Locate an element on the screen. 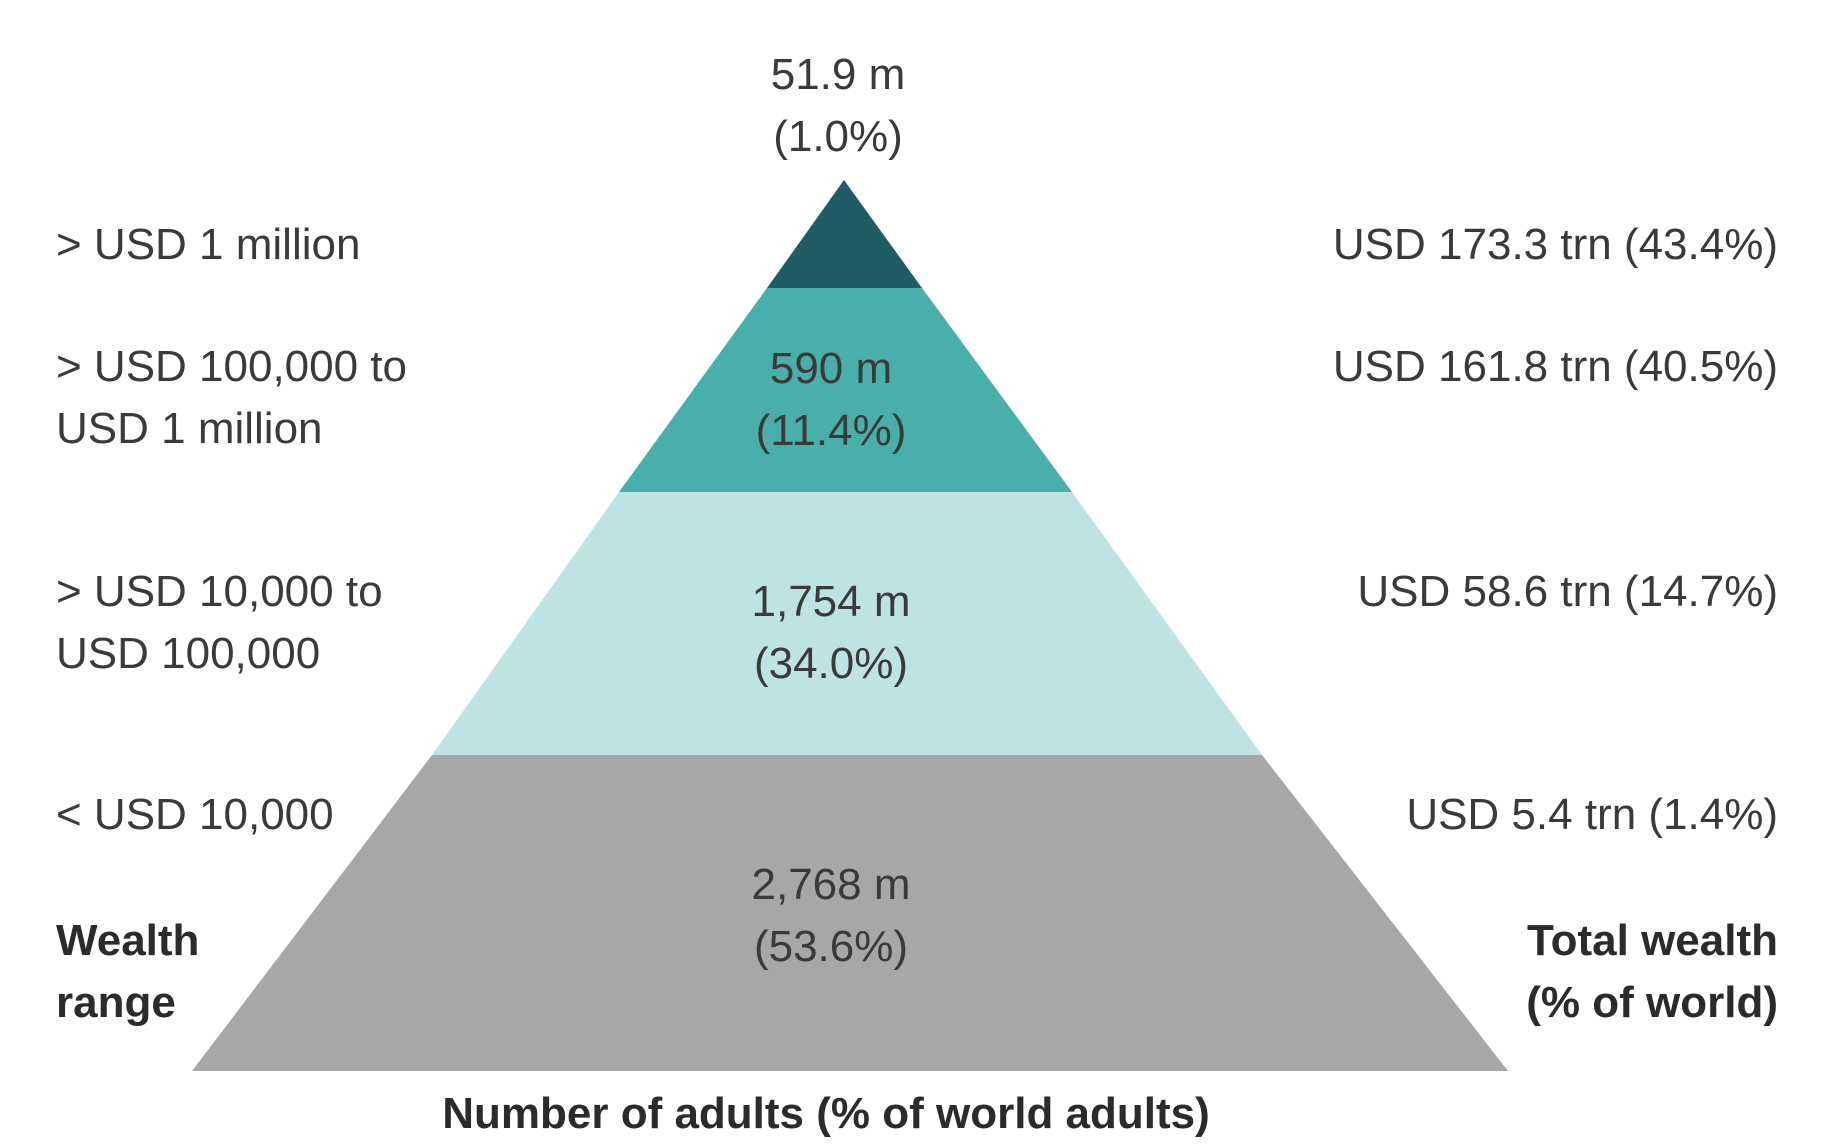 The height and width of the screenshot is (1145, 1830). tier-middle-adults-label: 1,754 m (34.0%) is located at coordinates (831, 633).